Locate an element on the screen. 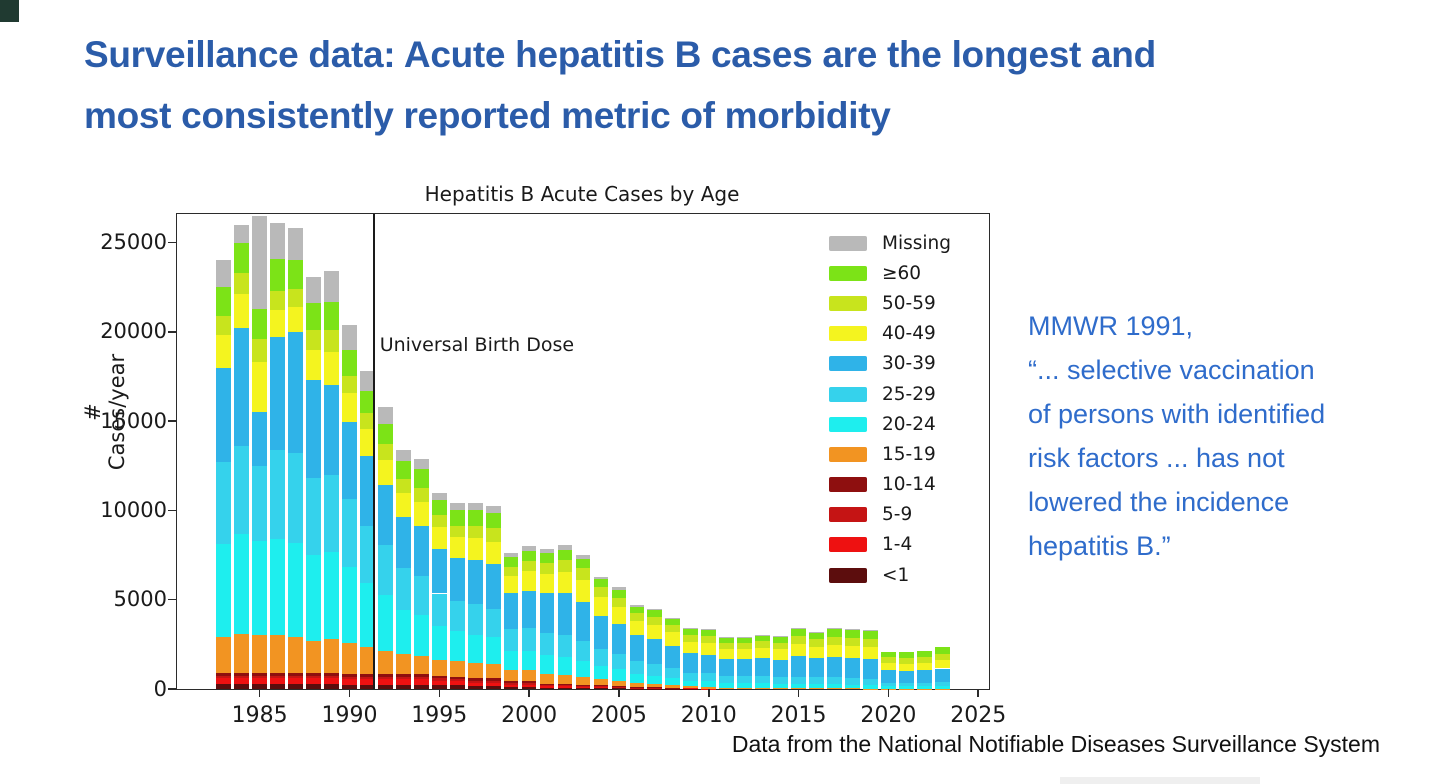 The width and height of the screenshot is (1456, 784). x-tick-label: 1990 is located at coordinates (349, 715).